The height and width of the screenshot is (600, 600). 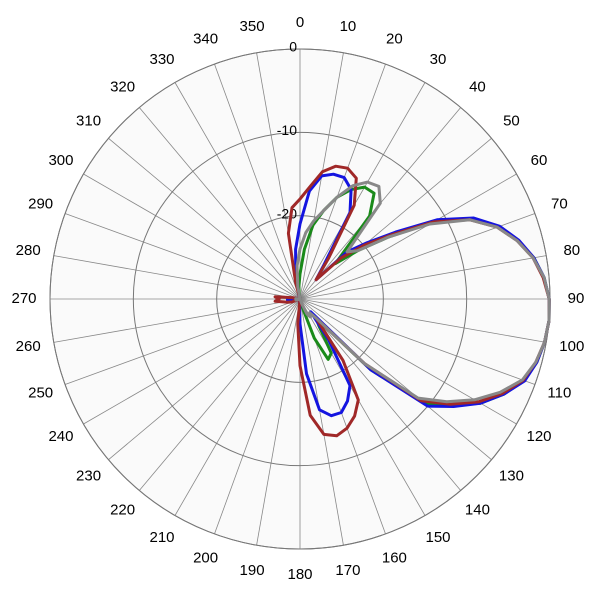 I want to click on angle-label: 250, so click(x=40, y=392).